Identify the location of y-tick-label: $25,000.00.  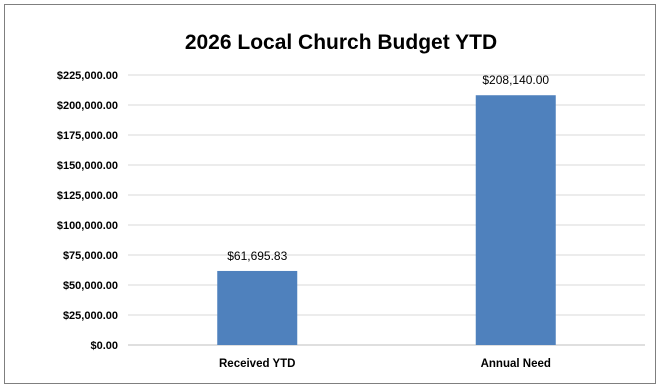
(90, 316).